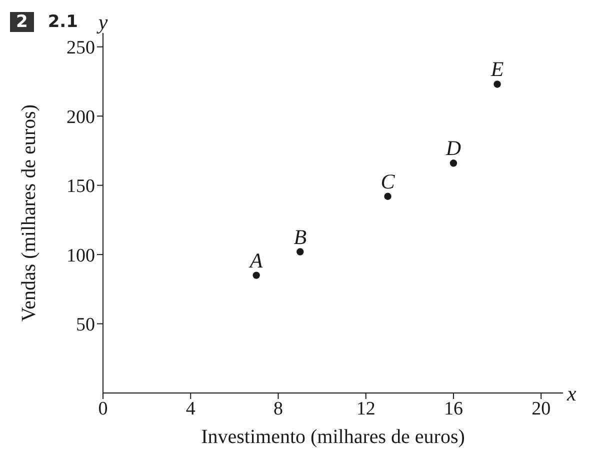 The width and height of the screenshot is (589, 451). What do you see at coordinates (497, 69) in the screenshot?
I see `annotation: E` at bounding box center [497, 69].